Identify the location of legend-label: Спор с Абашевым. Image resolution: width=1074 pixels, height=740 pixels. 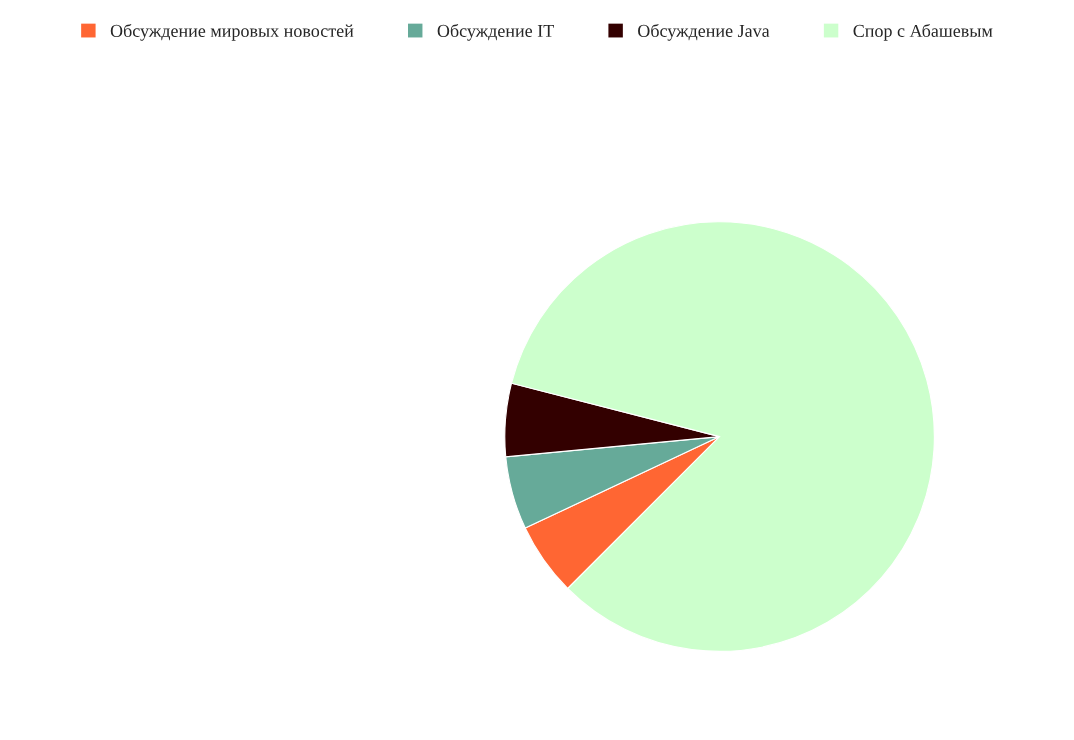
(923, 32).